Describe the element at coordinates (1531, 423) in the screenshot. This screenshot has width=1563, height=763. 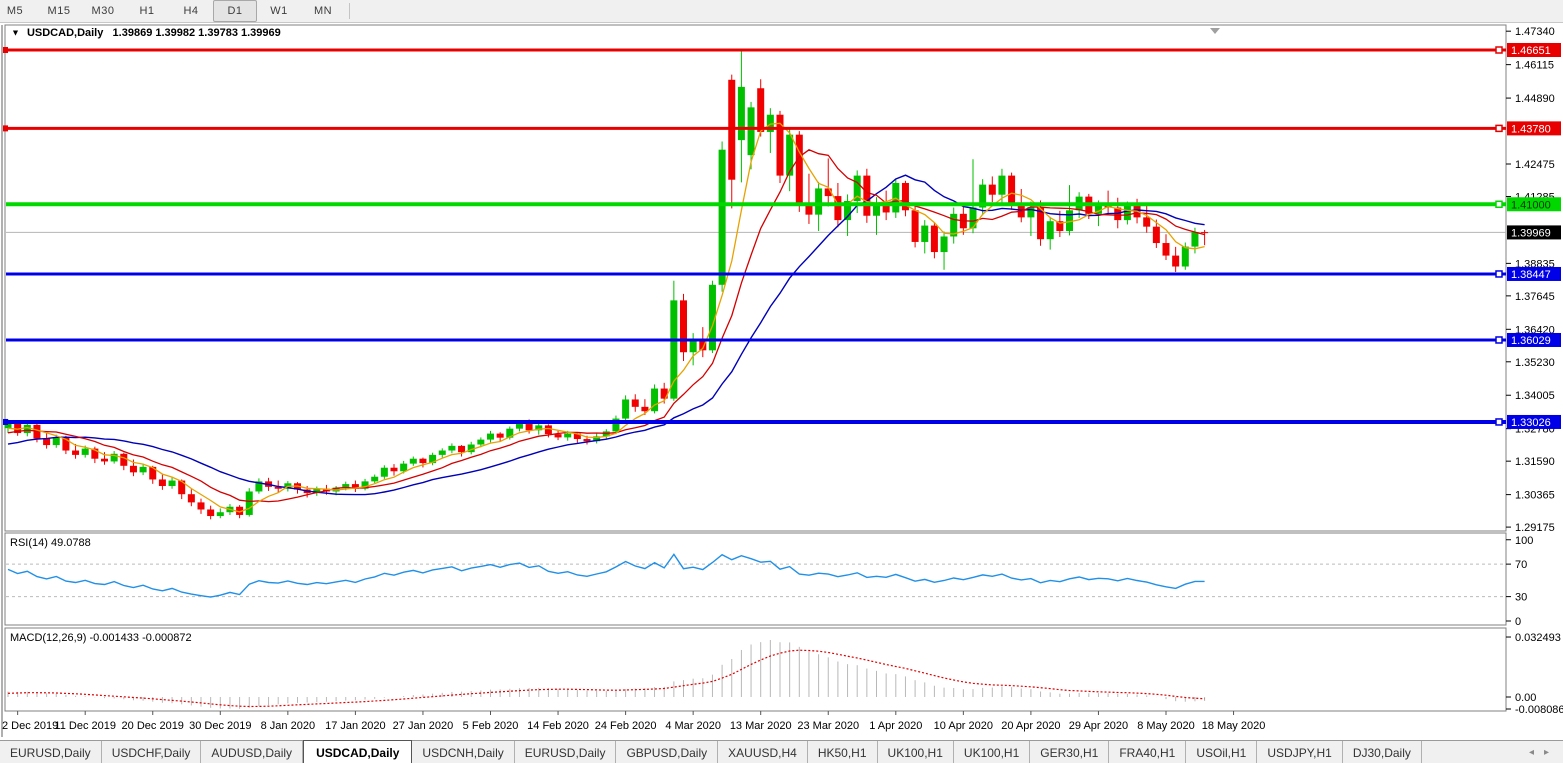
I see `svg-text: 1.33026` at that location.